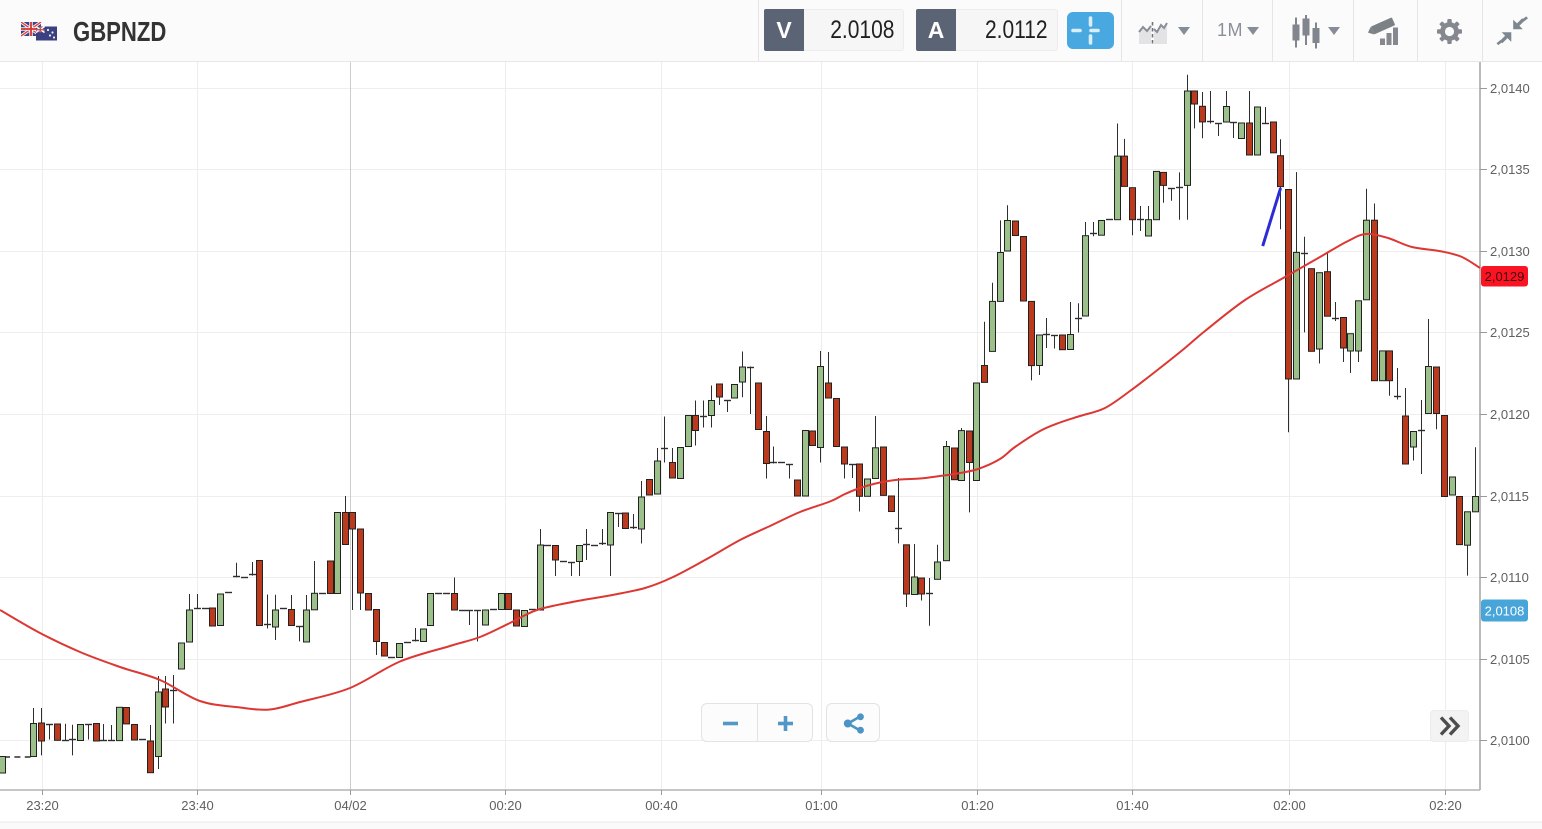 The height and width of the screenshot is (829, 1542). Describe the element at coordinates (1510, 251) in the screenshot. I see `svg-text: 2,0130` at that location.